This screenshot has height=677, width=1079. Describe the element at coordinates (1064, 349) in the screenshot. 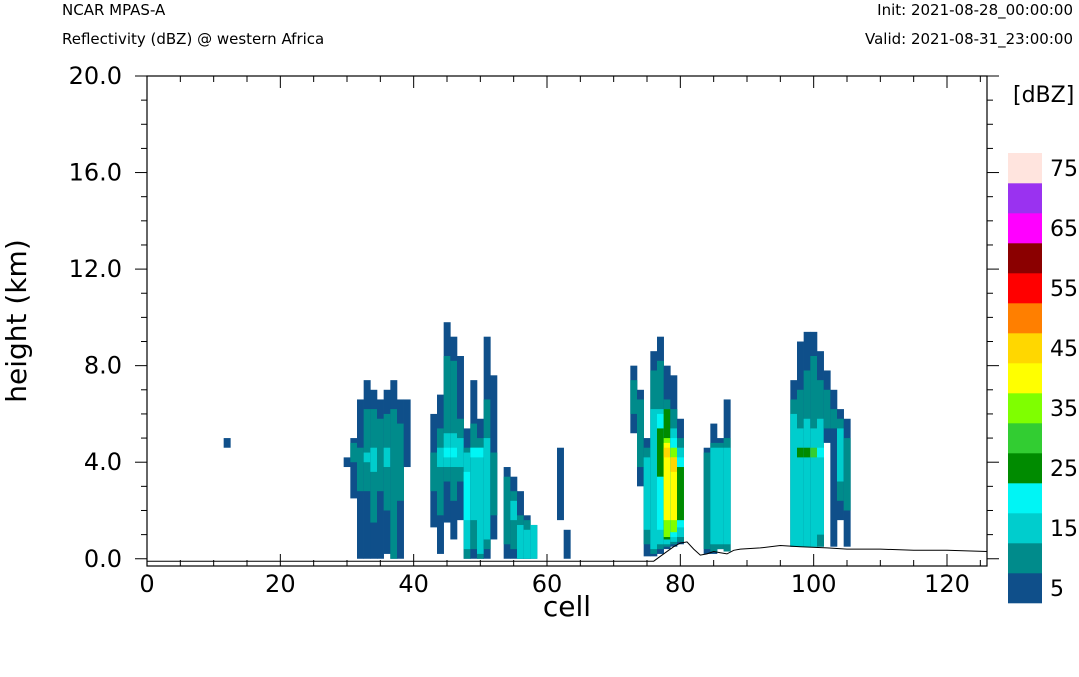

I see `colorbar-label: 45` at that location.